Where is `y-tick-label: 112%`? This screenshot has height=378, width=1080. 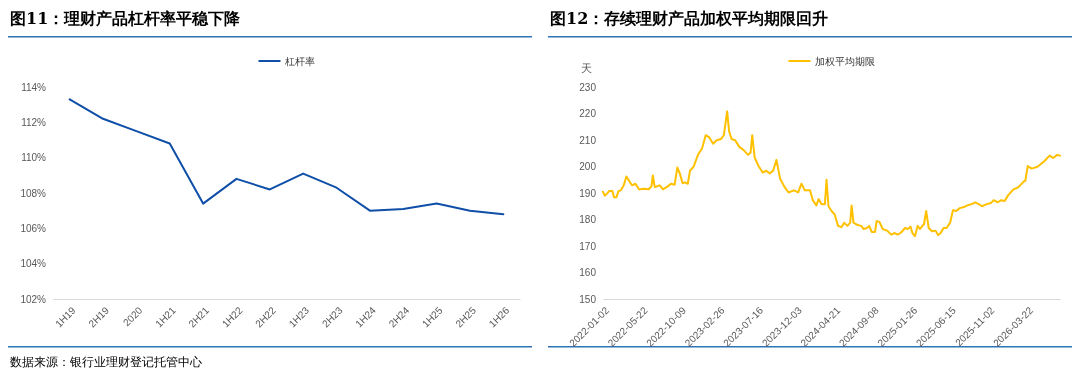 y-tick-label: 112% is located at coordinates (34, 123).